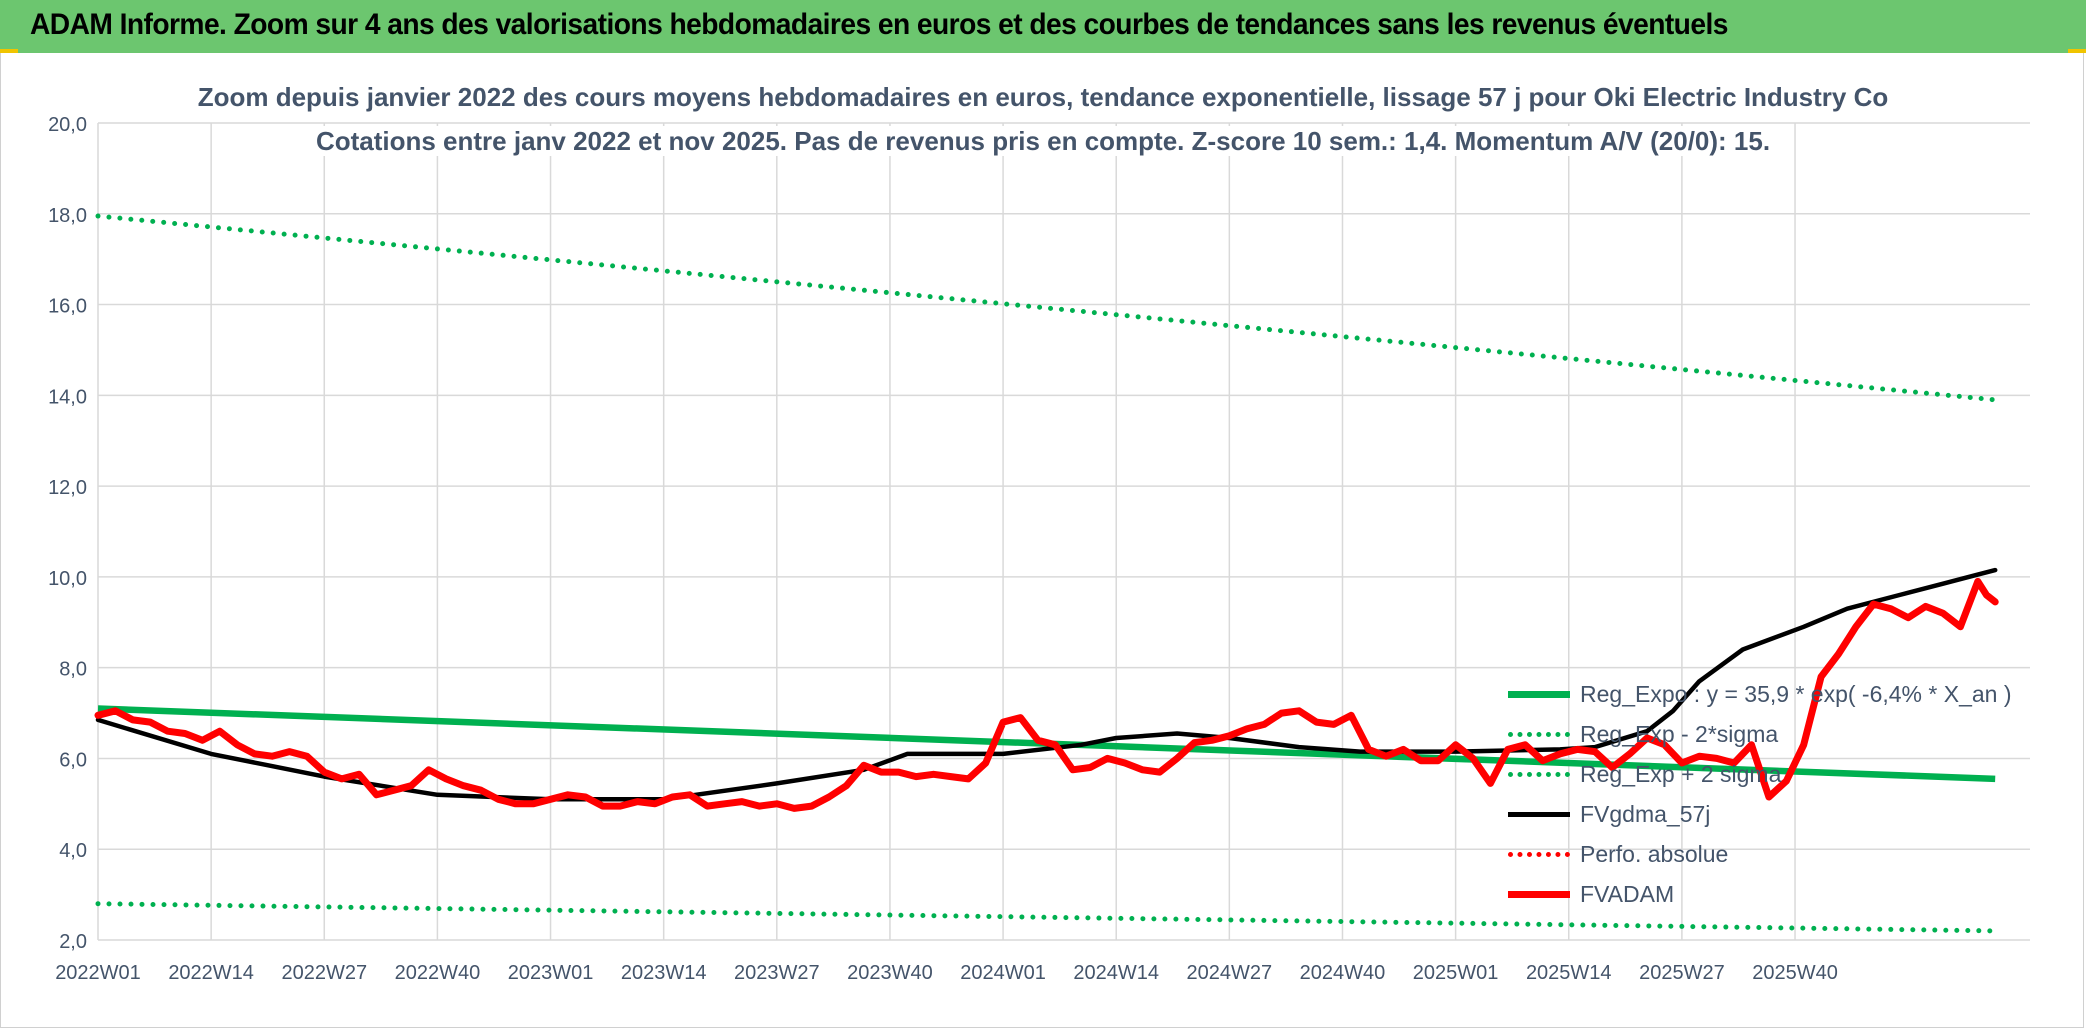  What do you see at coordinates (777, 973) in the screenshot?
I see `x-tick-label: 2023W27` at bounding box center [777, 973].